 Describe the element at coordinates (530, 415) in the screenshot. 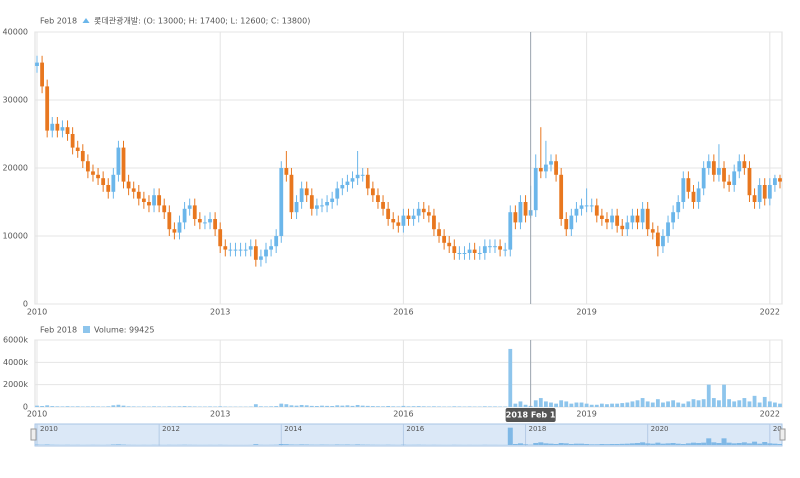

I see `crosshair-label-bg` at that location.